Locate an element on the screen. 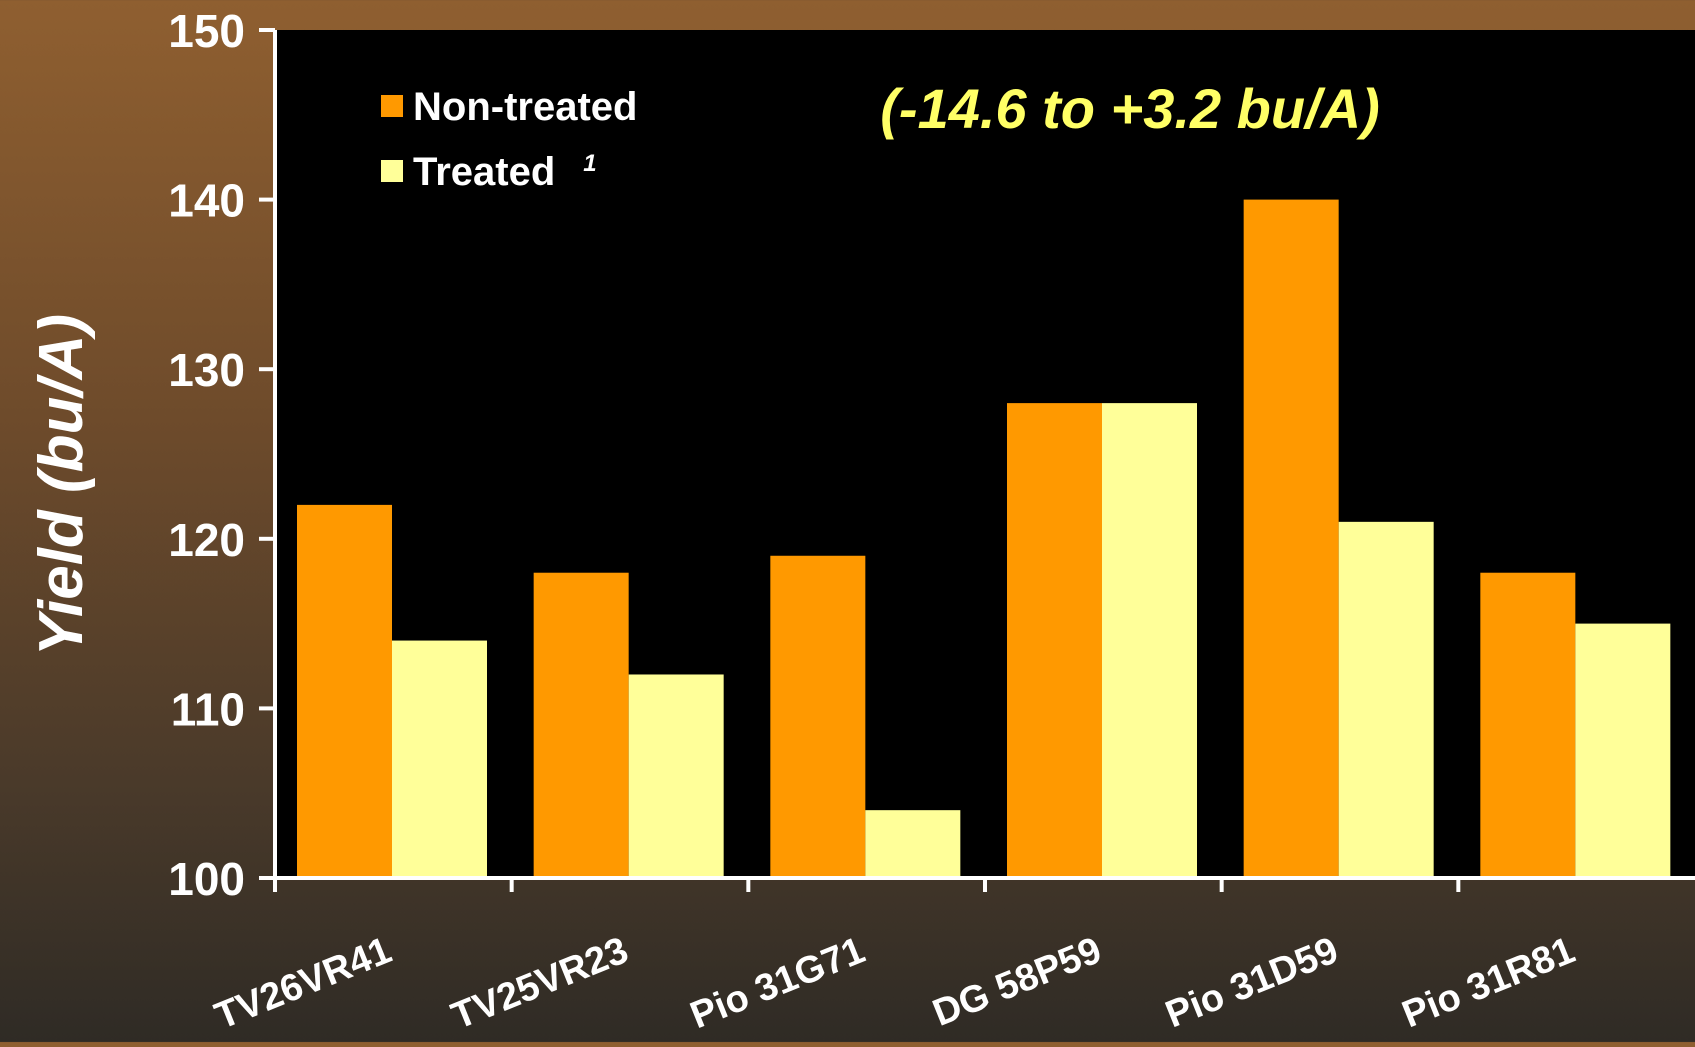 This screenshot has height=1047, width=1695. x-tick-label: Pio 31G71 is located at coordinates (778, 983).